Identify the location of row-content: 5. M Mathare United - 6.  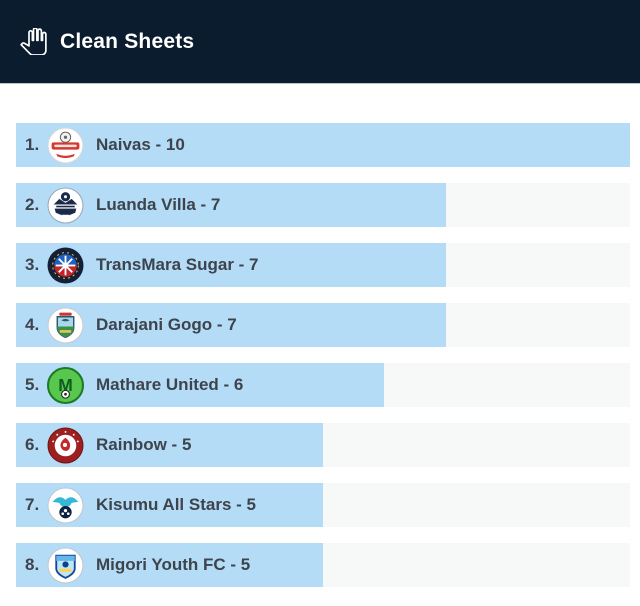
(323, 385).